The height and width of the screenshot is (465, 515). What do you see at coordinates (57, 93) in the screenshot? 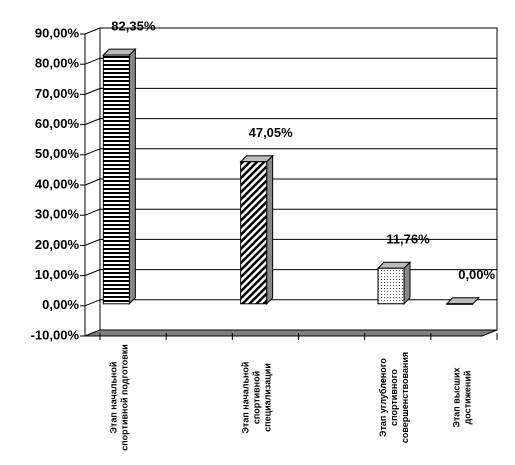
I see `y-tick-label: 70,00%` at bounding box center [57, 93].